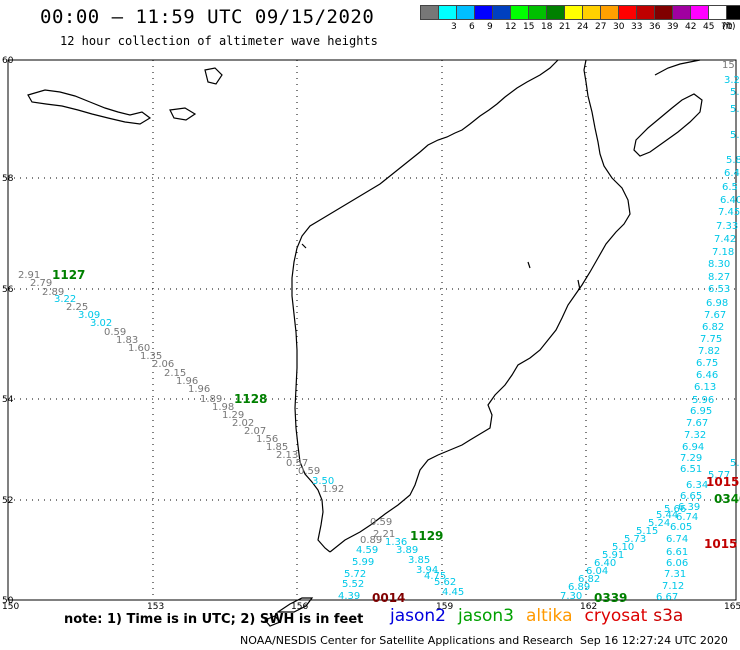 The width and height of the screenshot is (740, 650). I want to click on pass-time-label: 1127, so click(68, 275).